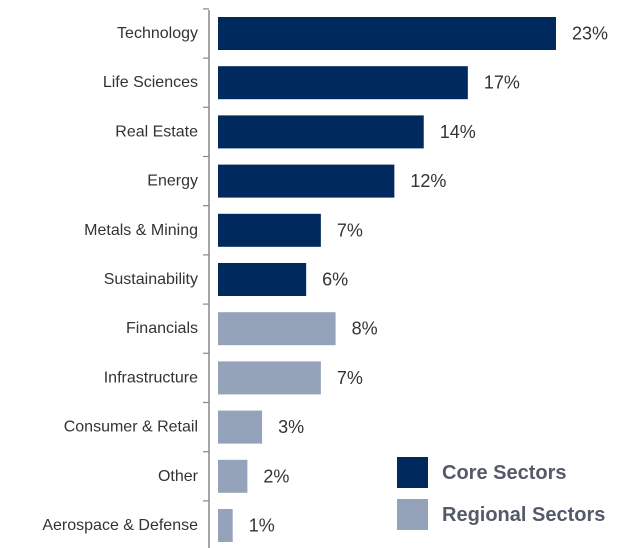 The height and width of the screenshot is (548, 626). Describe the element at coordinates (162, 328) in the screenshot. I see `category-label: Financials` at that location.